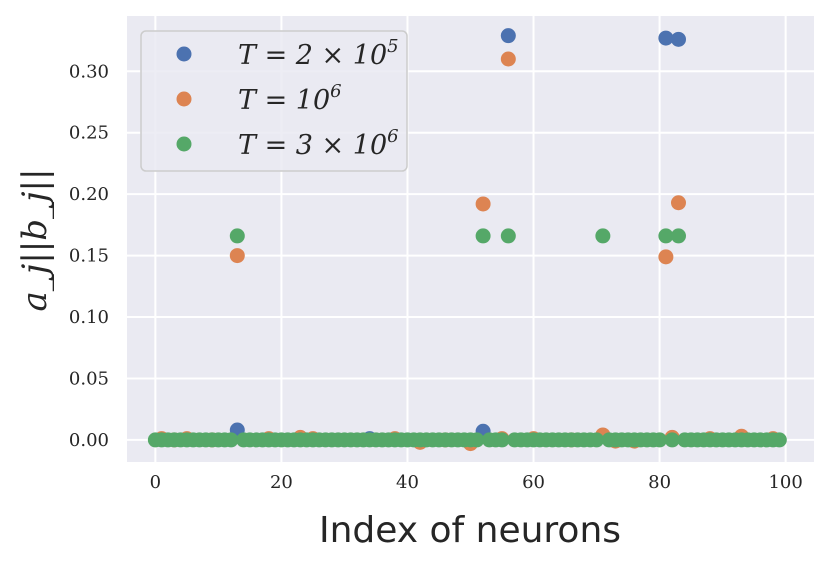  I want to click on x-tick-label: 100, so click(785, 482).